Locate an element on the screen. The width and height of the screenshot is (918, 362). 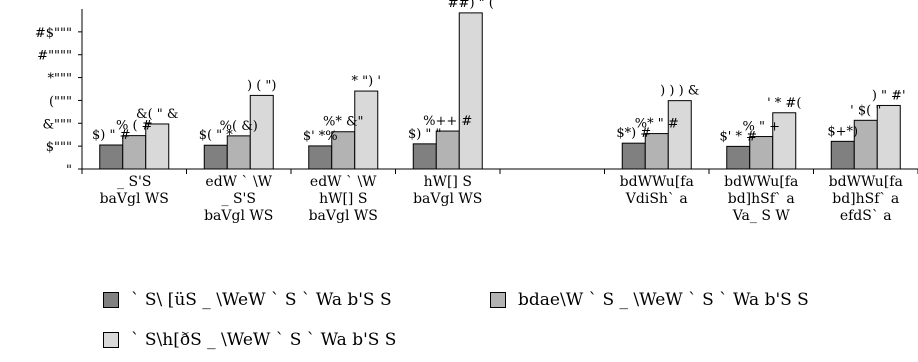
data-label-s1-c8: $+*) is located at coordinates (842, 131).